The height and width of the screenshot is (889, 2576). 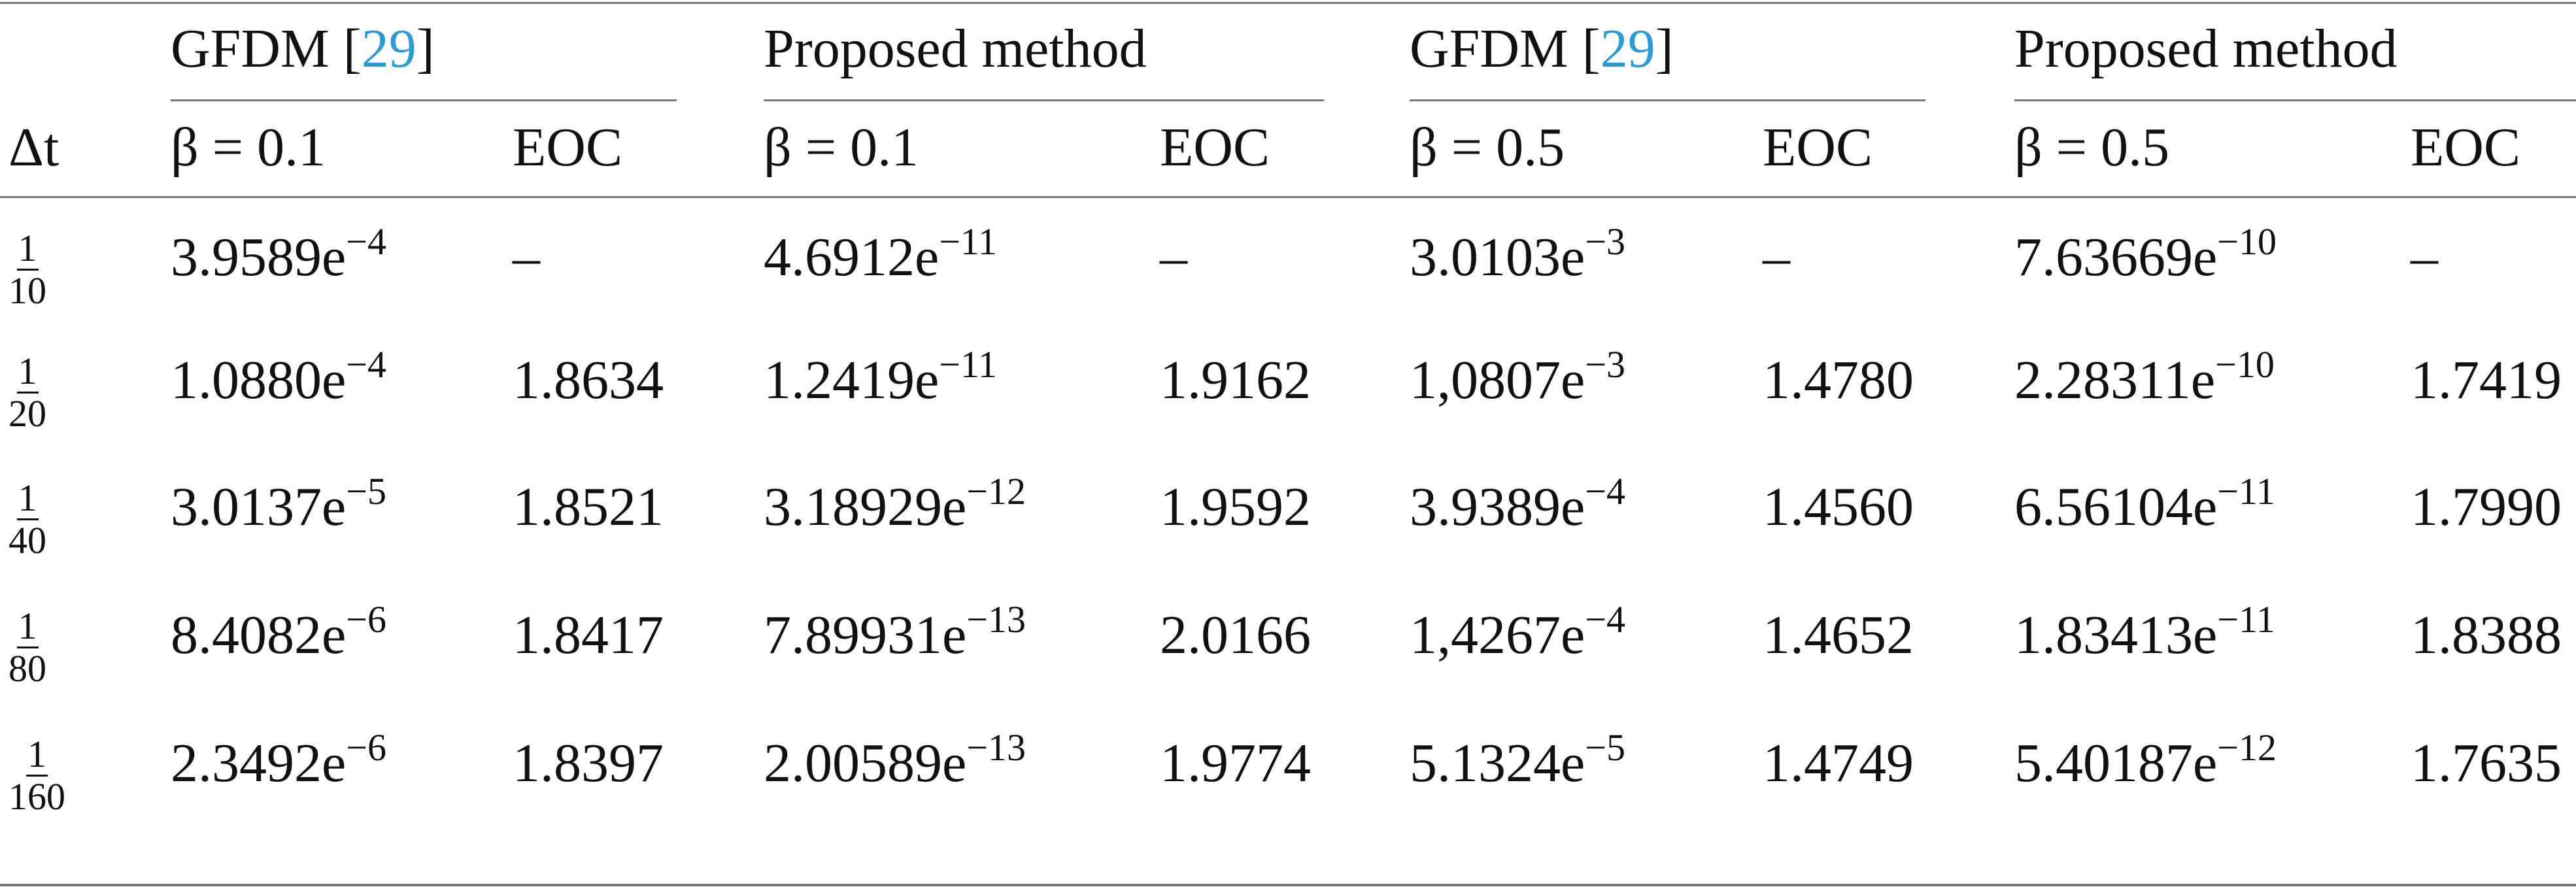 What do you see at coordinates (2486, 763) in the screenshot?
I see `cell: 1.7635` at bounding box center [2486, 763].